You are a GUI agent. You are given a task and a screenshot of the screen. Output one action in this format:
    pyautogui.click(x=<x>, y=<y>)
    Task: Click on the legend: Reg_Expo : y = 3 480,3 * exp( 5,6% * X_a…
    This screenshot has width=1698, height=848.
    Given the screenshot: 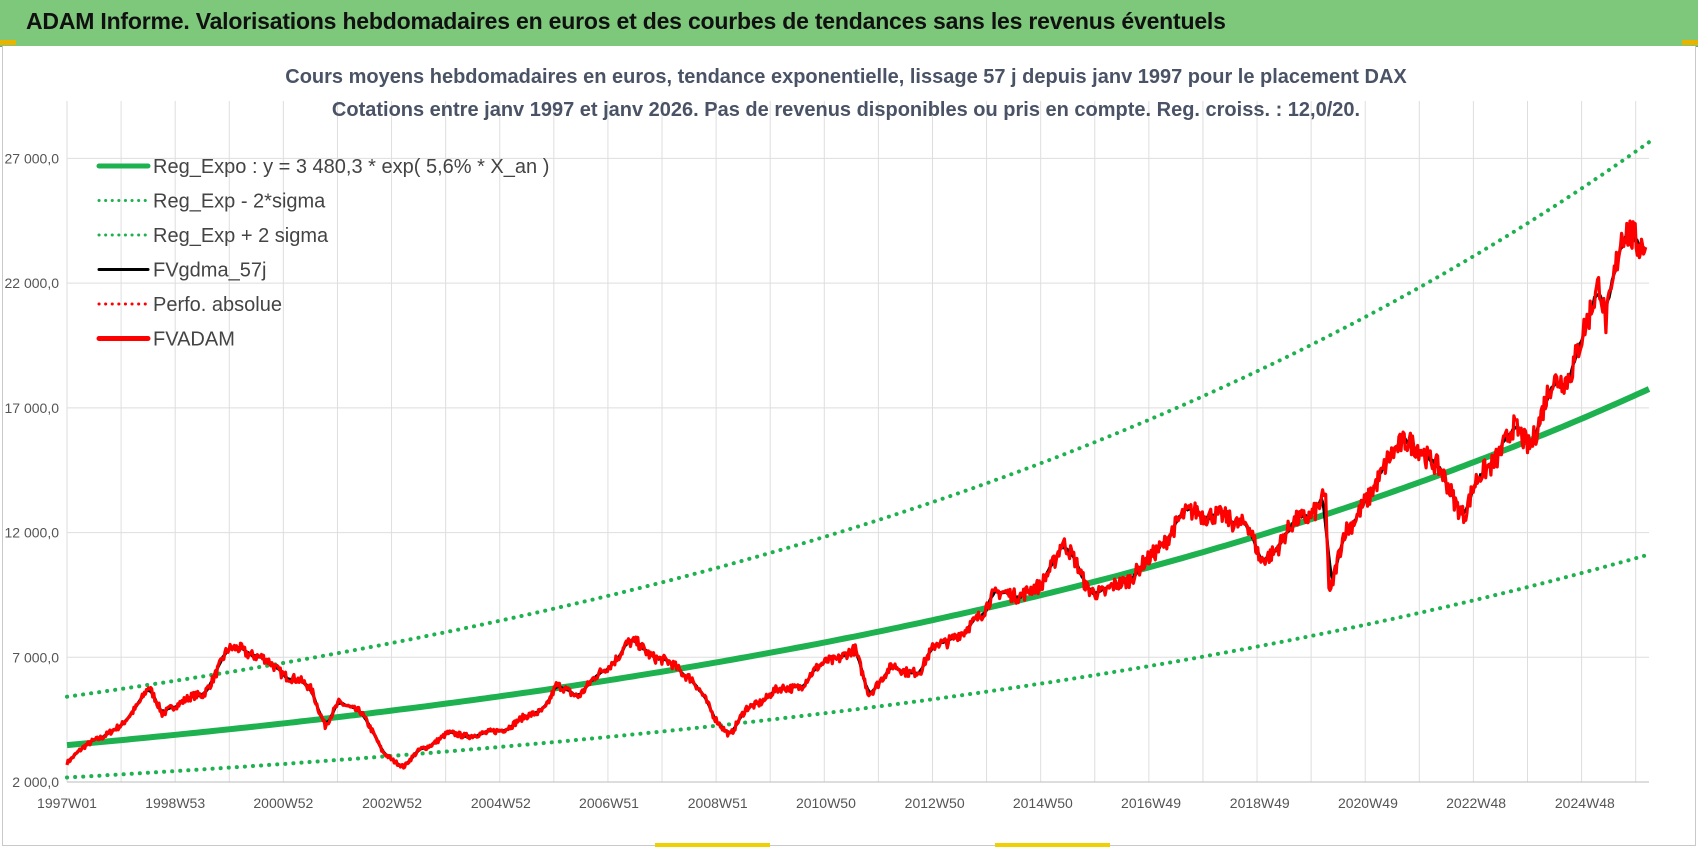 What is the action you would take?
    pyautogui.click(x=322, y=253)
    